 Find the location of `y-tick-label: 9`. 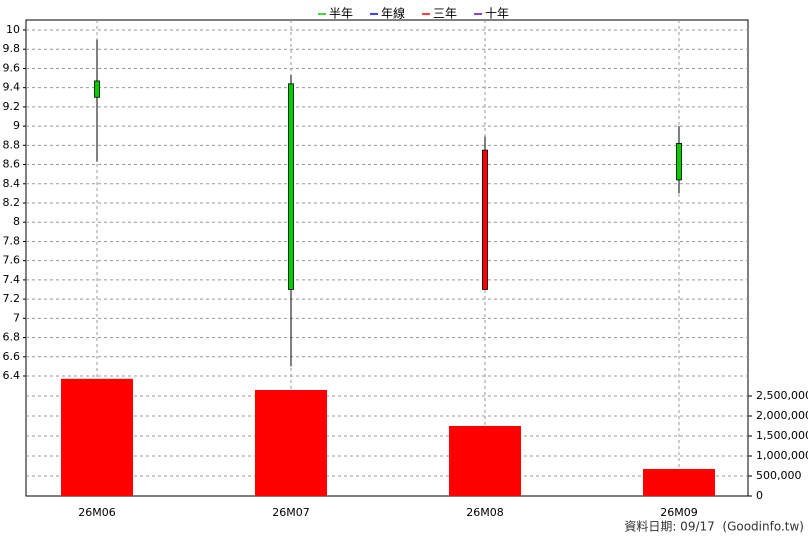

y-tick-label: 9 is located at coordinates (16, 125).